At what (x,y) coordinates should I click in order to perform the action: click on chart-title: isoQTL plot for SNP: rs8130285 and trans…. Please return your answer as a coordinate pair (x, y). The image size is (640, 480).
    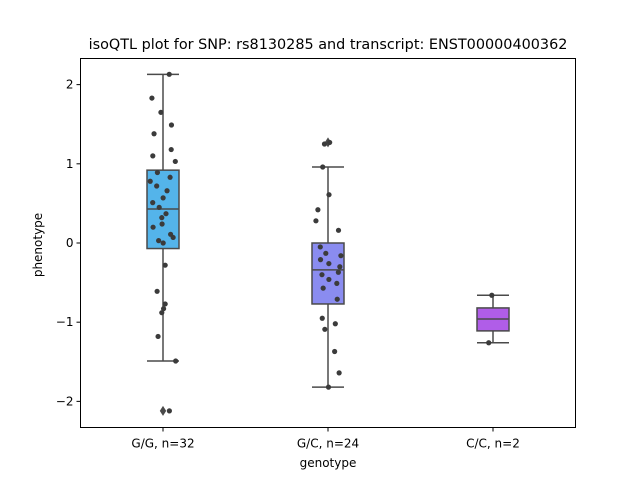
    Looking at the image, I should click on (328, 45).